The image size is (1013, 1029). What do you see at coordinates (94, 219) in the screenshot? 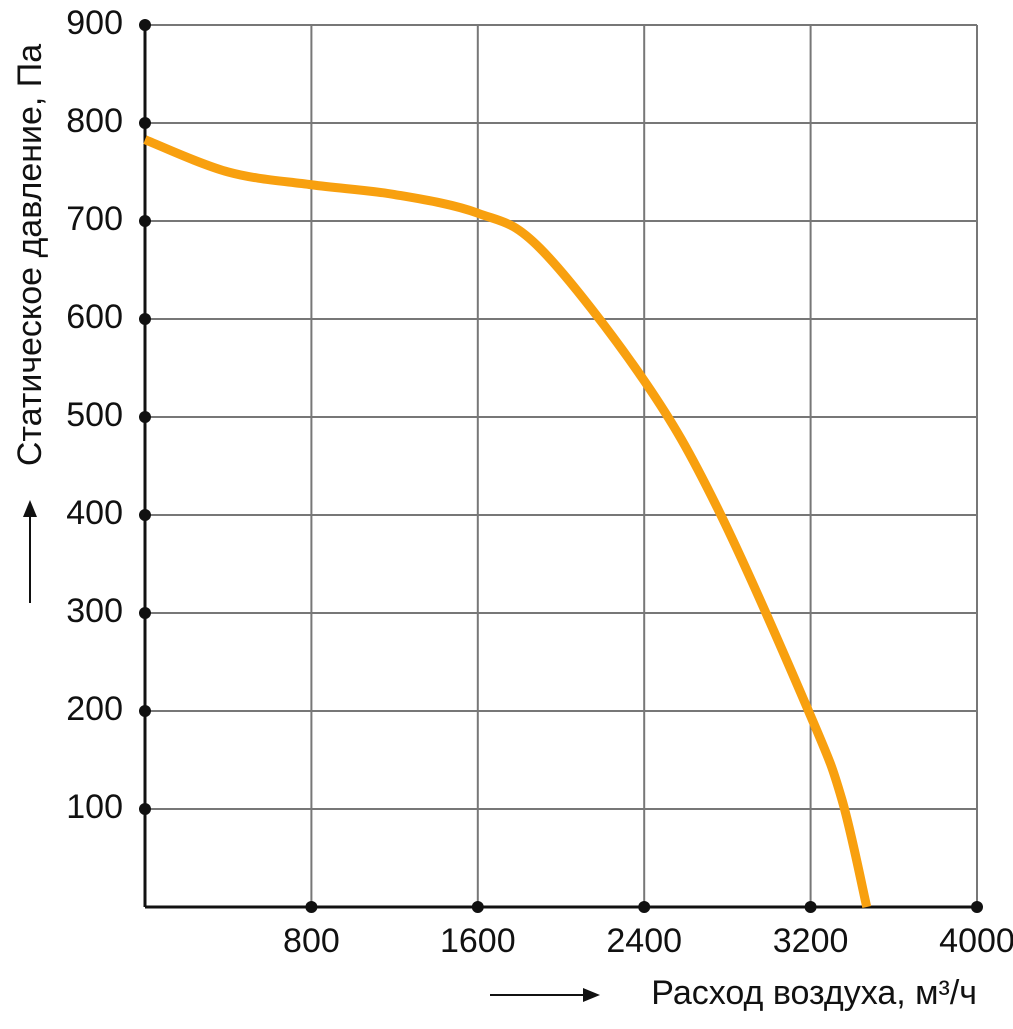
I see `y-tick-label: 700` at bounding box center [94, 219].